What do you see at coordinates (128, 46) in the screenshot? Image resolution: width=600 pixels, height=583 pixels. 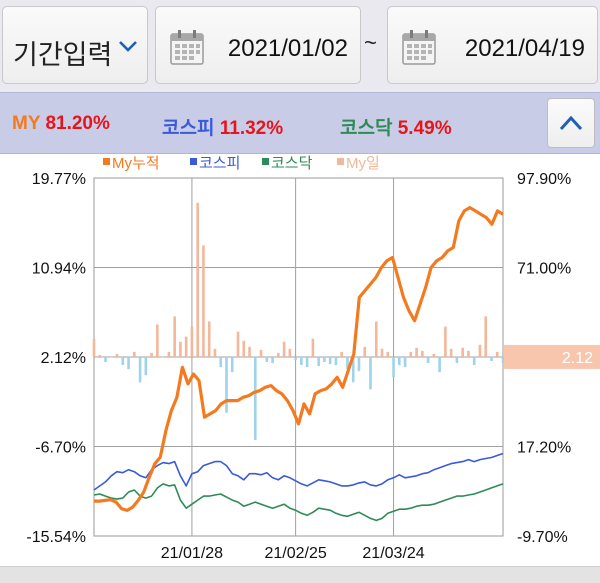 I see `chevron-down-icon` at bounding box center [128, 46].